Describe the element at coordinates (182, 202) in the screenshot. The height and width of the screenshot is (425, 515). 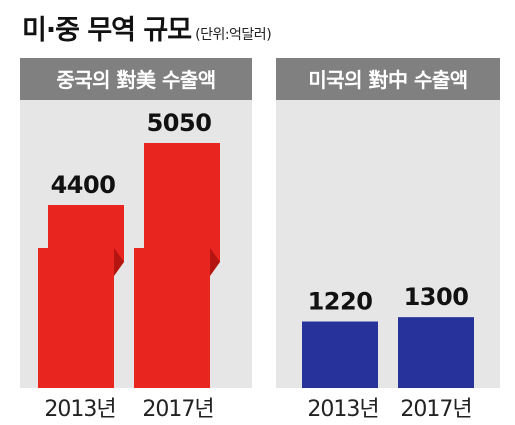
I see `bar-upper-segment` at that location.